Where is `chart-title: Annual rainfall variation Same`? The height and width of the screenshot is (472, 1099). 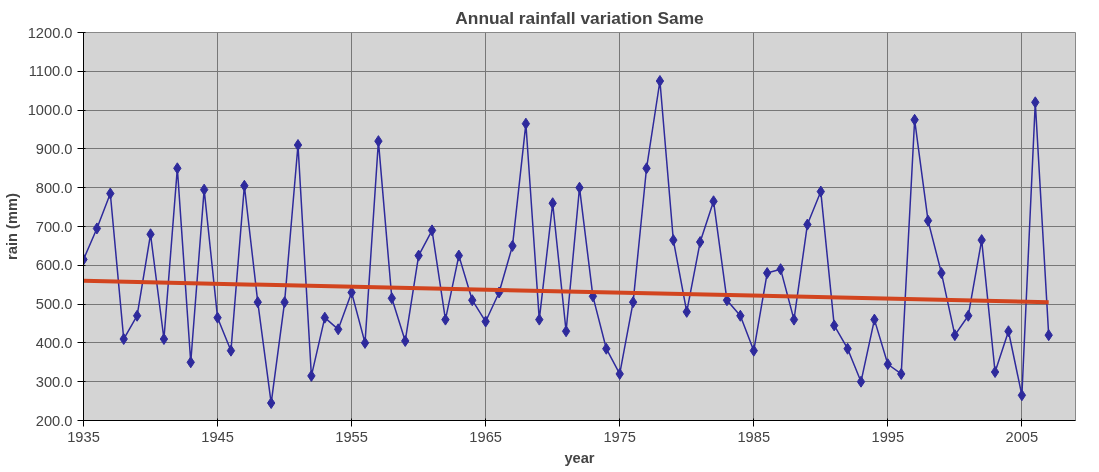
chart-title: Annual rainfall variation Same is located at coordinates (580, 17).